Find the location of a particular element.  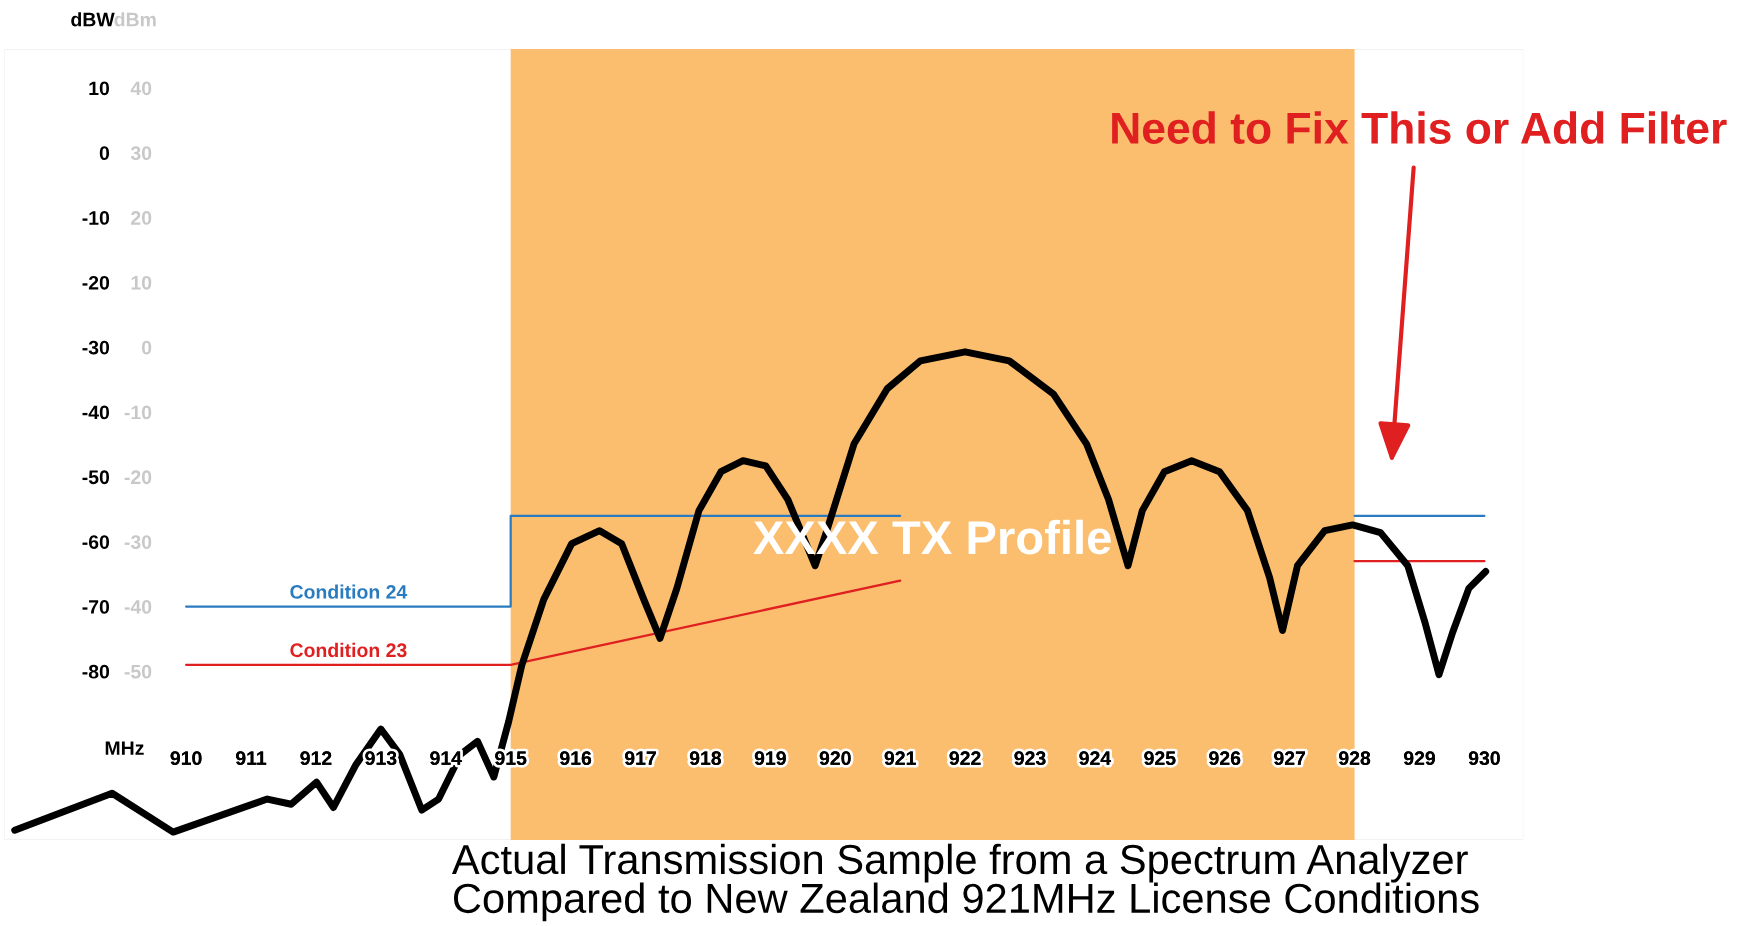

x-tick-label: 911 is located at coordinates (251, 758).